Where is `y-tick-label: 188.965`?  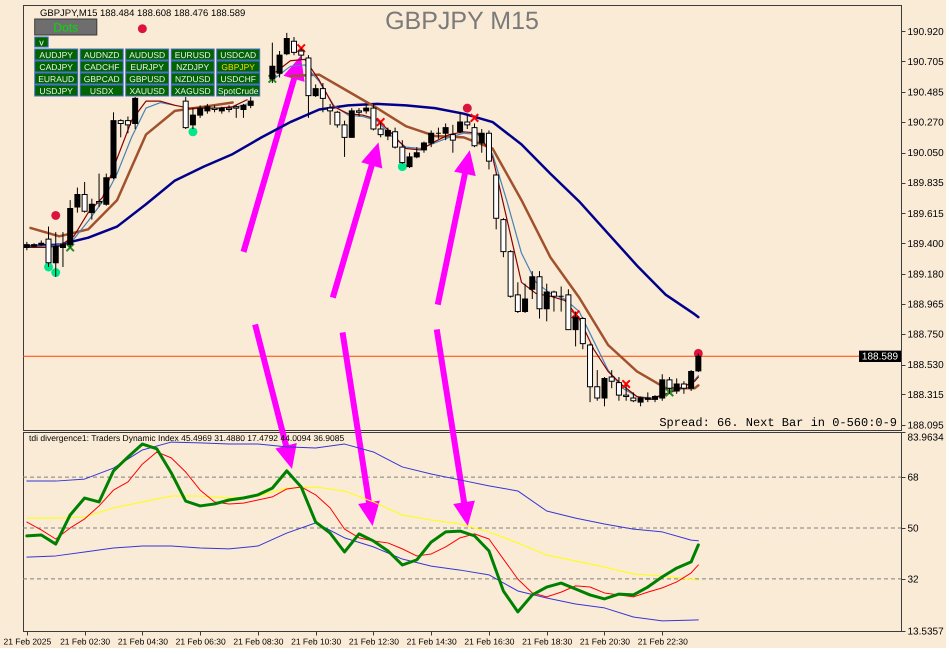
y-tick-label: 188.965 is located at coordinates (926, 304).